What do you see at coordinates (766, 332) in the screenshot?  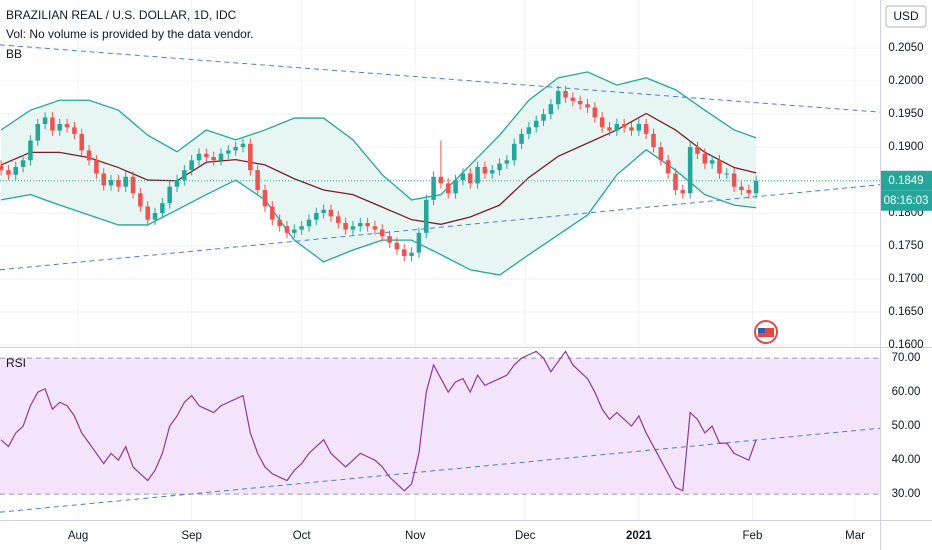 I see `flag-icon` at bounding box center [766, 332].